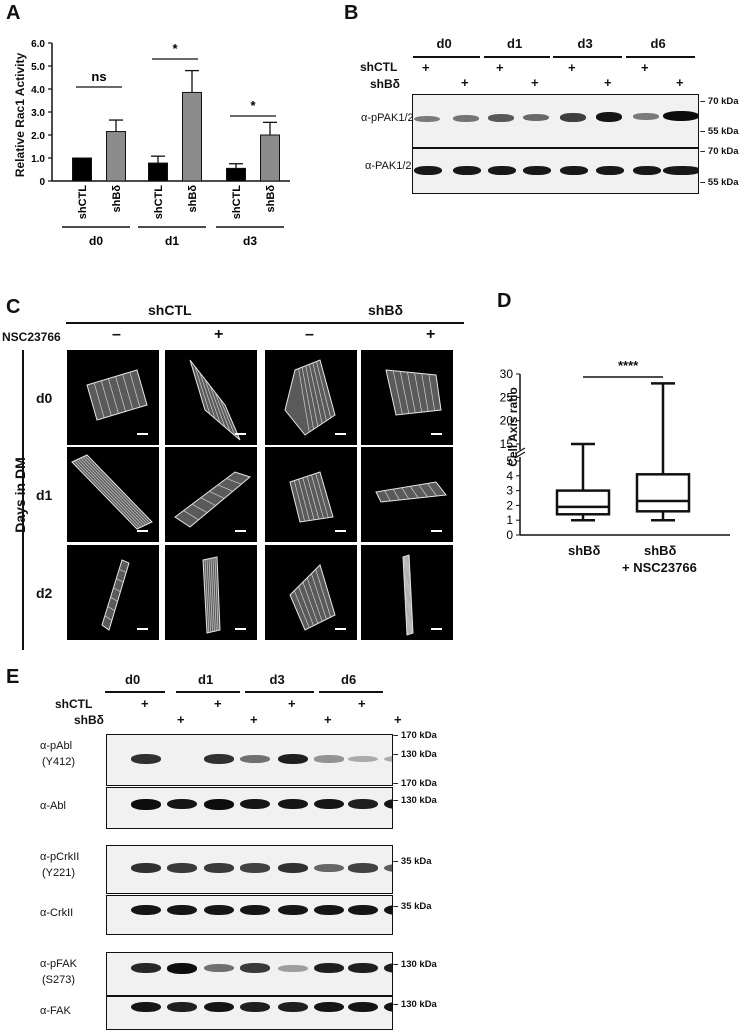  I want to click on e-row-shctl: shCTL, so click(74, 704).